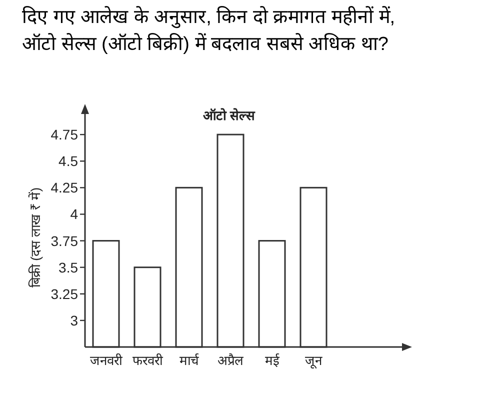 The height and width of the screenshot is (402, 477). Describe the element at coordinates (229, 115) in the screenshot. I see `chart-title: ऑटो सेल्स` at that location.